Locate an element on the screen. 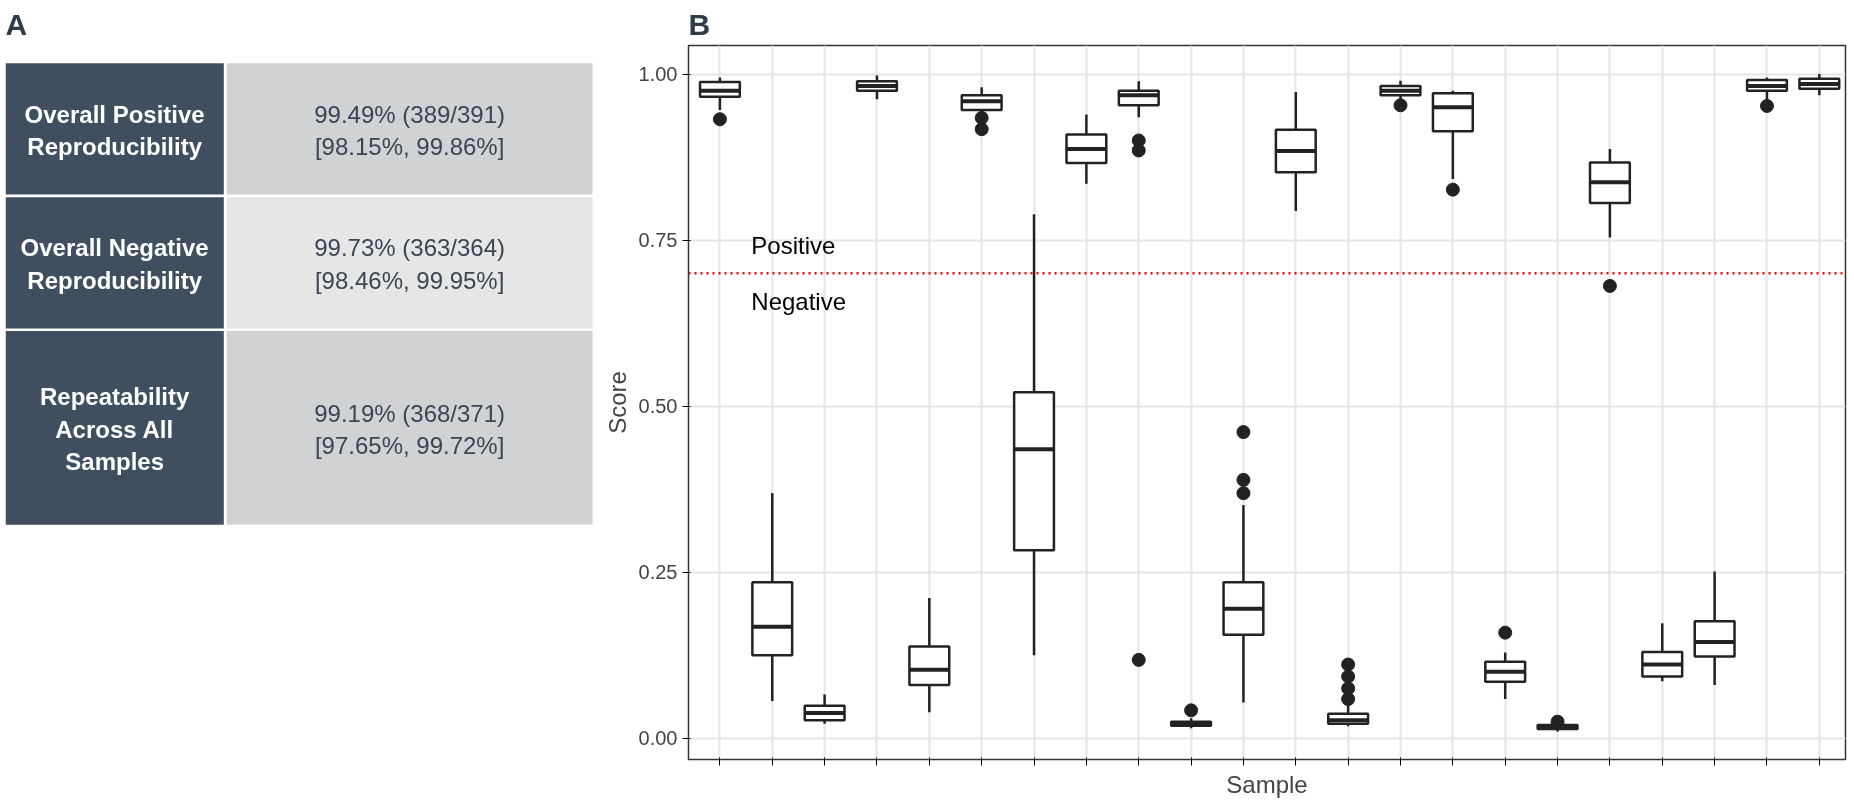 This screenshot has width=1854, height=806. text: 99.19% (368/371) [97.65%, 99.72%] is located at coordinates (410, 429).